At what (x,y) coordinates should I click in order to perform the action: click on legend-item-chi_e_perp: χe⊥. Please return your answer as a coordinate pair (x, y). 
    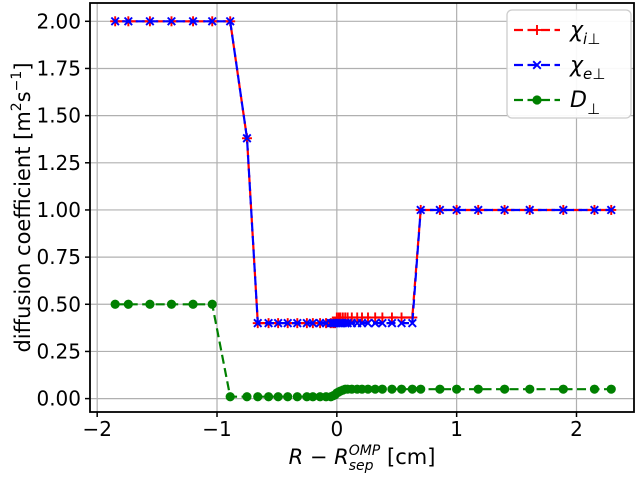
    Looking at the image, I should click on (559, 68).